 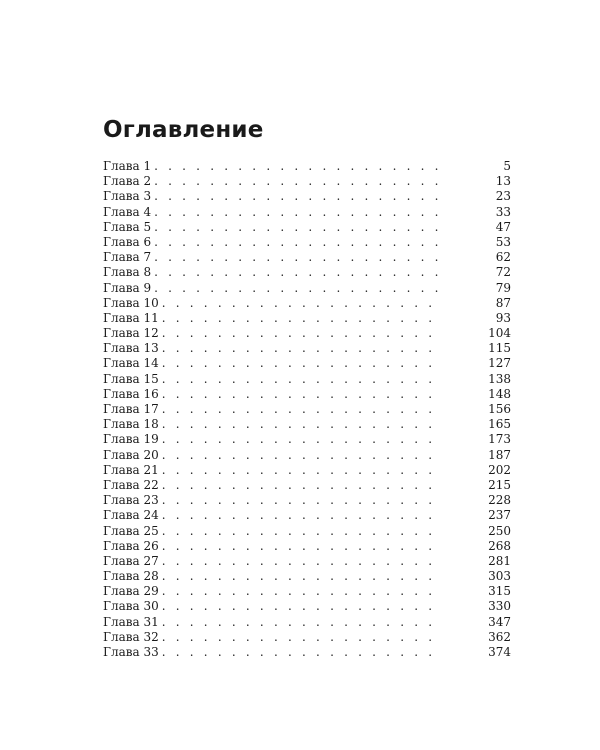 I want to click on chapter-label: Глава 29, so click(x=131, y=591).